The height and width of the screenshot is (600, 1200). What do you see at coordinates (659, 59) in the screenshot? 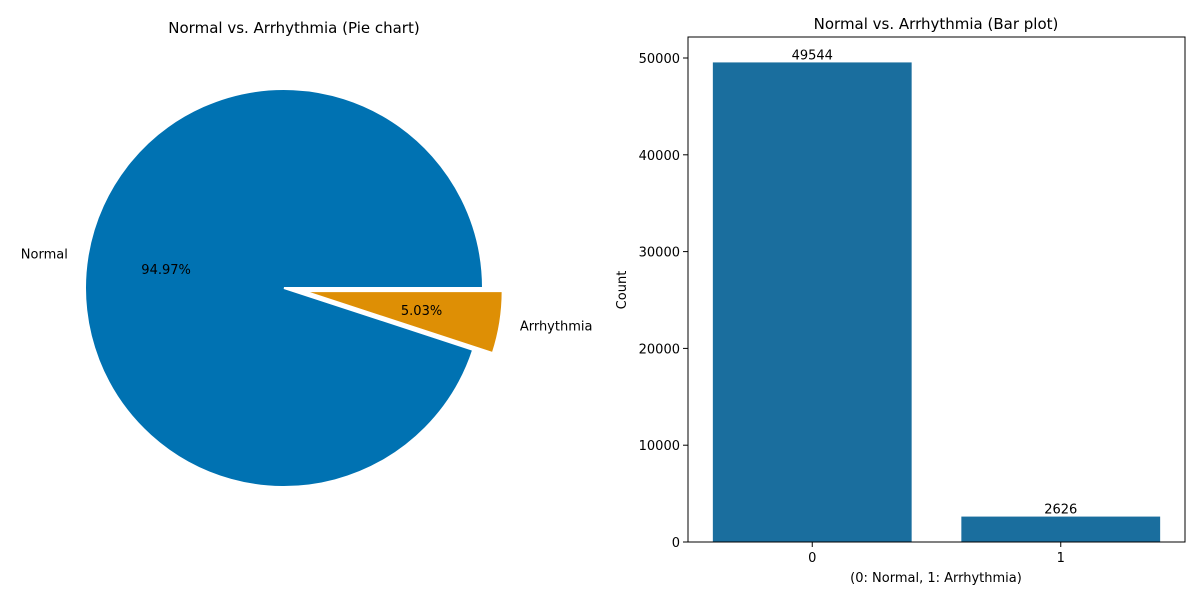
I see `y-tick-label: 50000` at bounding box center [659, 59].